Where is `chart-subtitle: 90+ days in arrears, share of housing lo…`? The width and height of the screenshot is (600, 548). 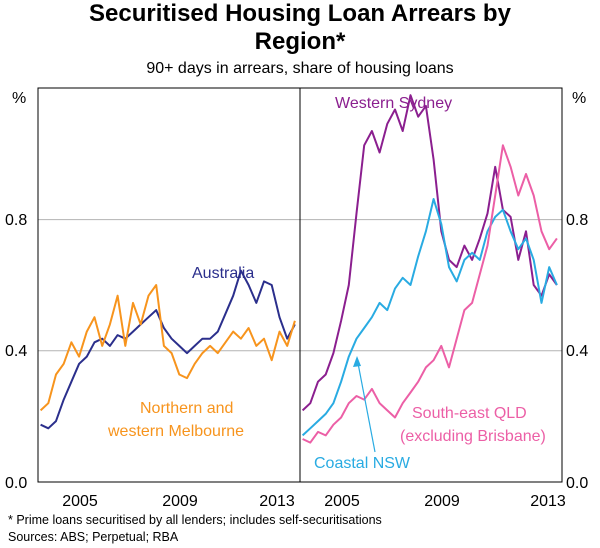
chart-subtitle: 90+ days in arrears, share of housing lo… is located at coordinates (300, 68).